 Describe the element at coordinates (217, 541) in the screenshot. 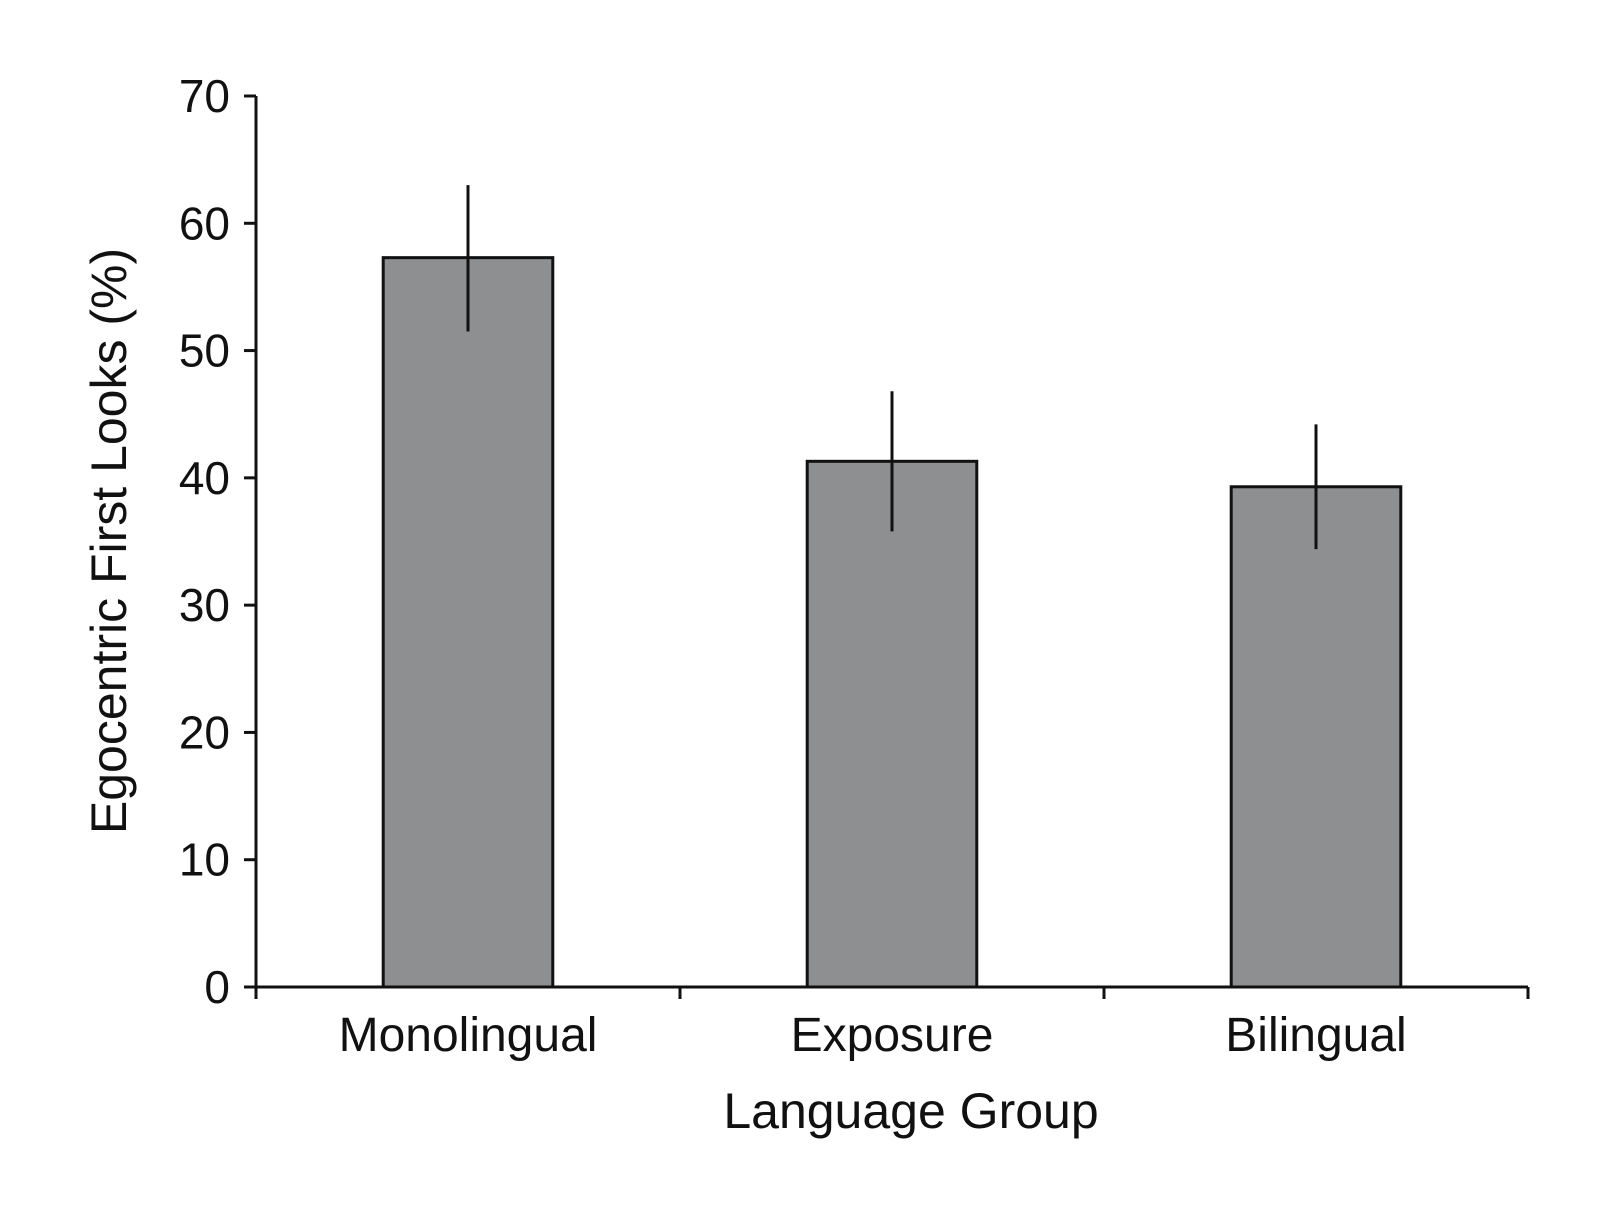

I see `y-ticks-group: 0 10 20 30 40 50 60 70` at that location.